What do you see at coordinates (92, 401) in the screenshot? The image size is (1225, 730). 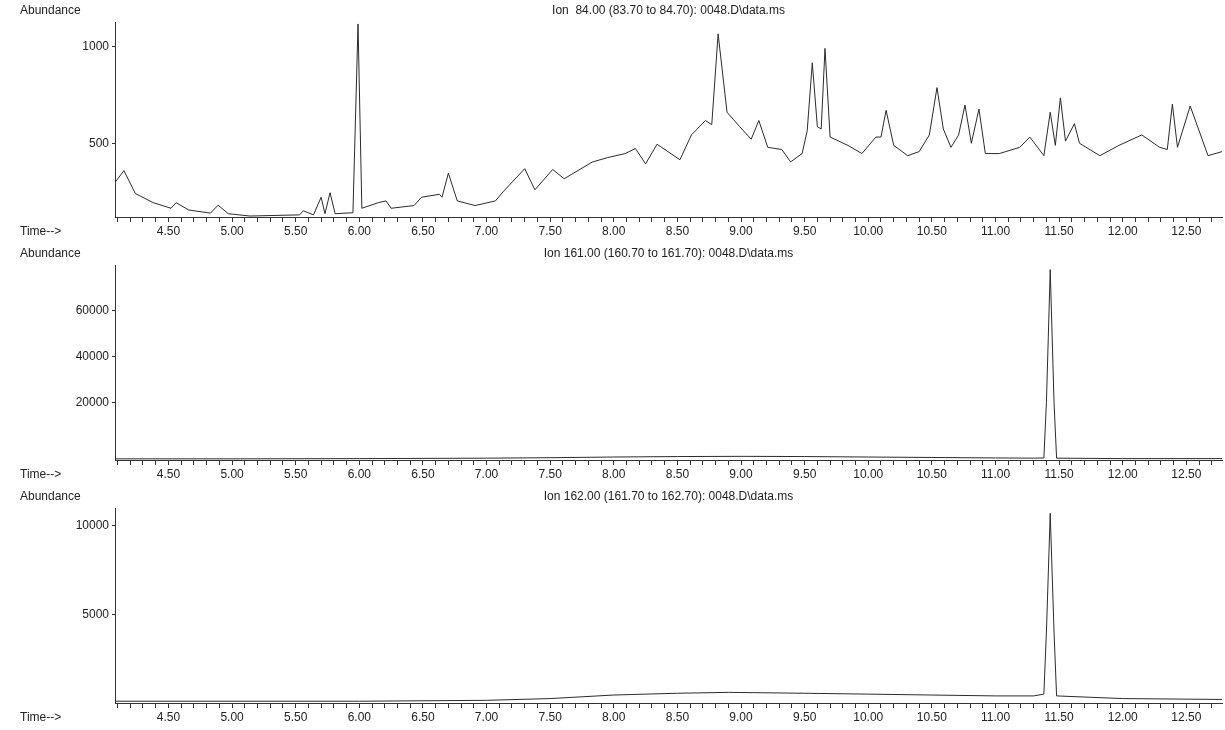 I see `y-tick-label: 20000` at bounding box center [92, 401].